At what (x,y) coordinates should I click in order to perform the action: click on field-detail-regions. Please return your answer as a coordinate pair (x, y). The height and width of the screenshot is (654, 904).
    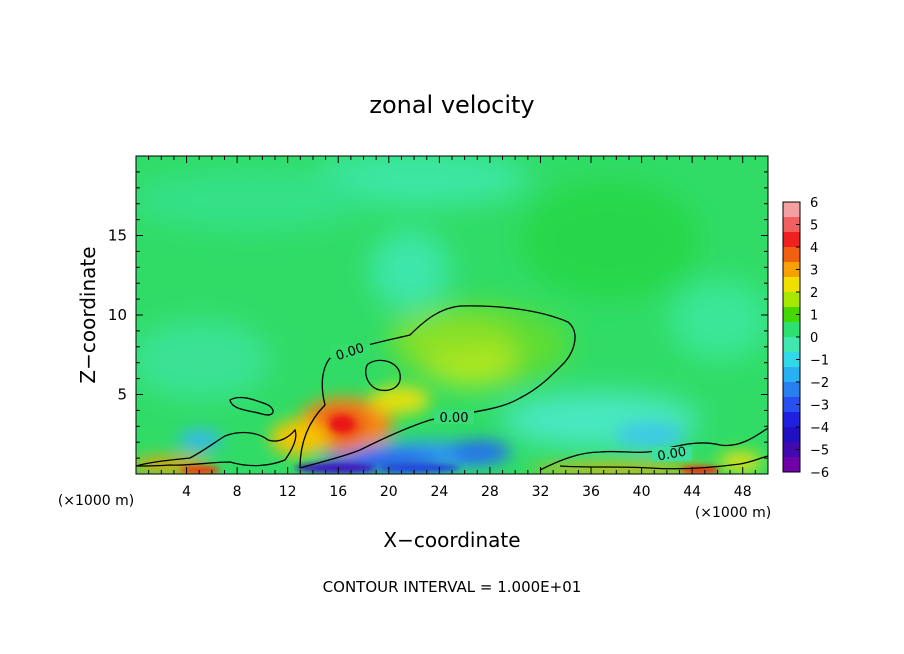
    Looking at the image, I should click on (449, 430).